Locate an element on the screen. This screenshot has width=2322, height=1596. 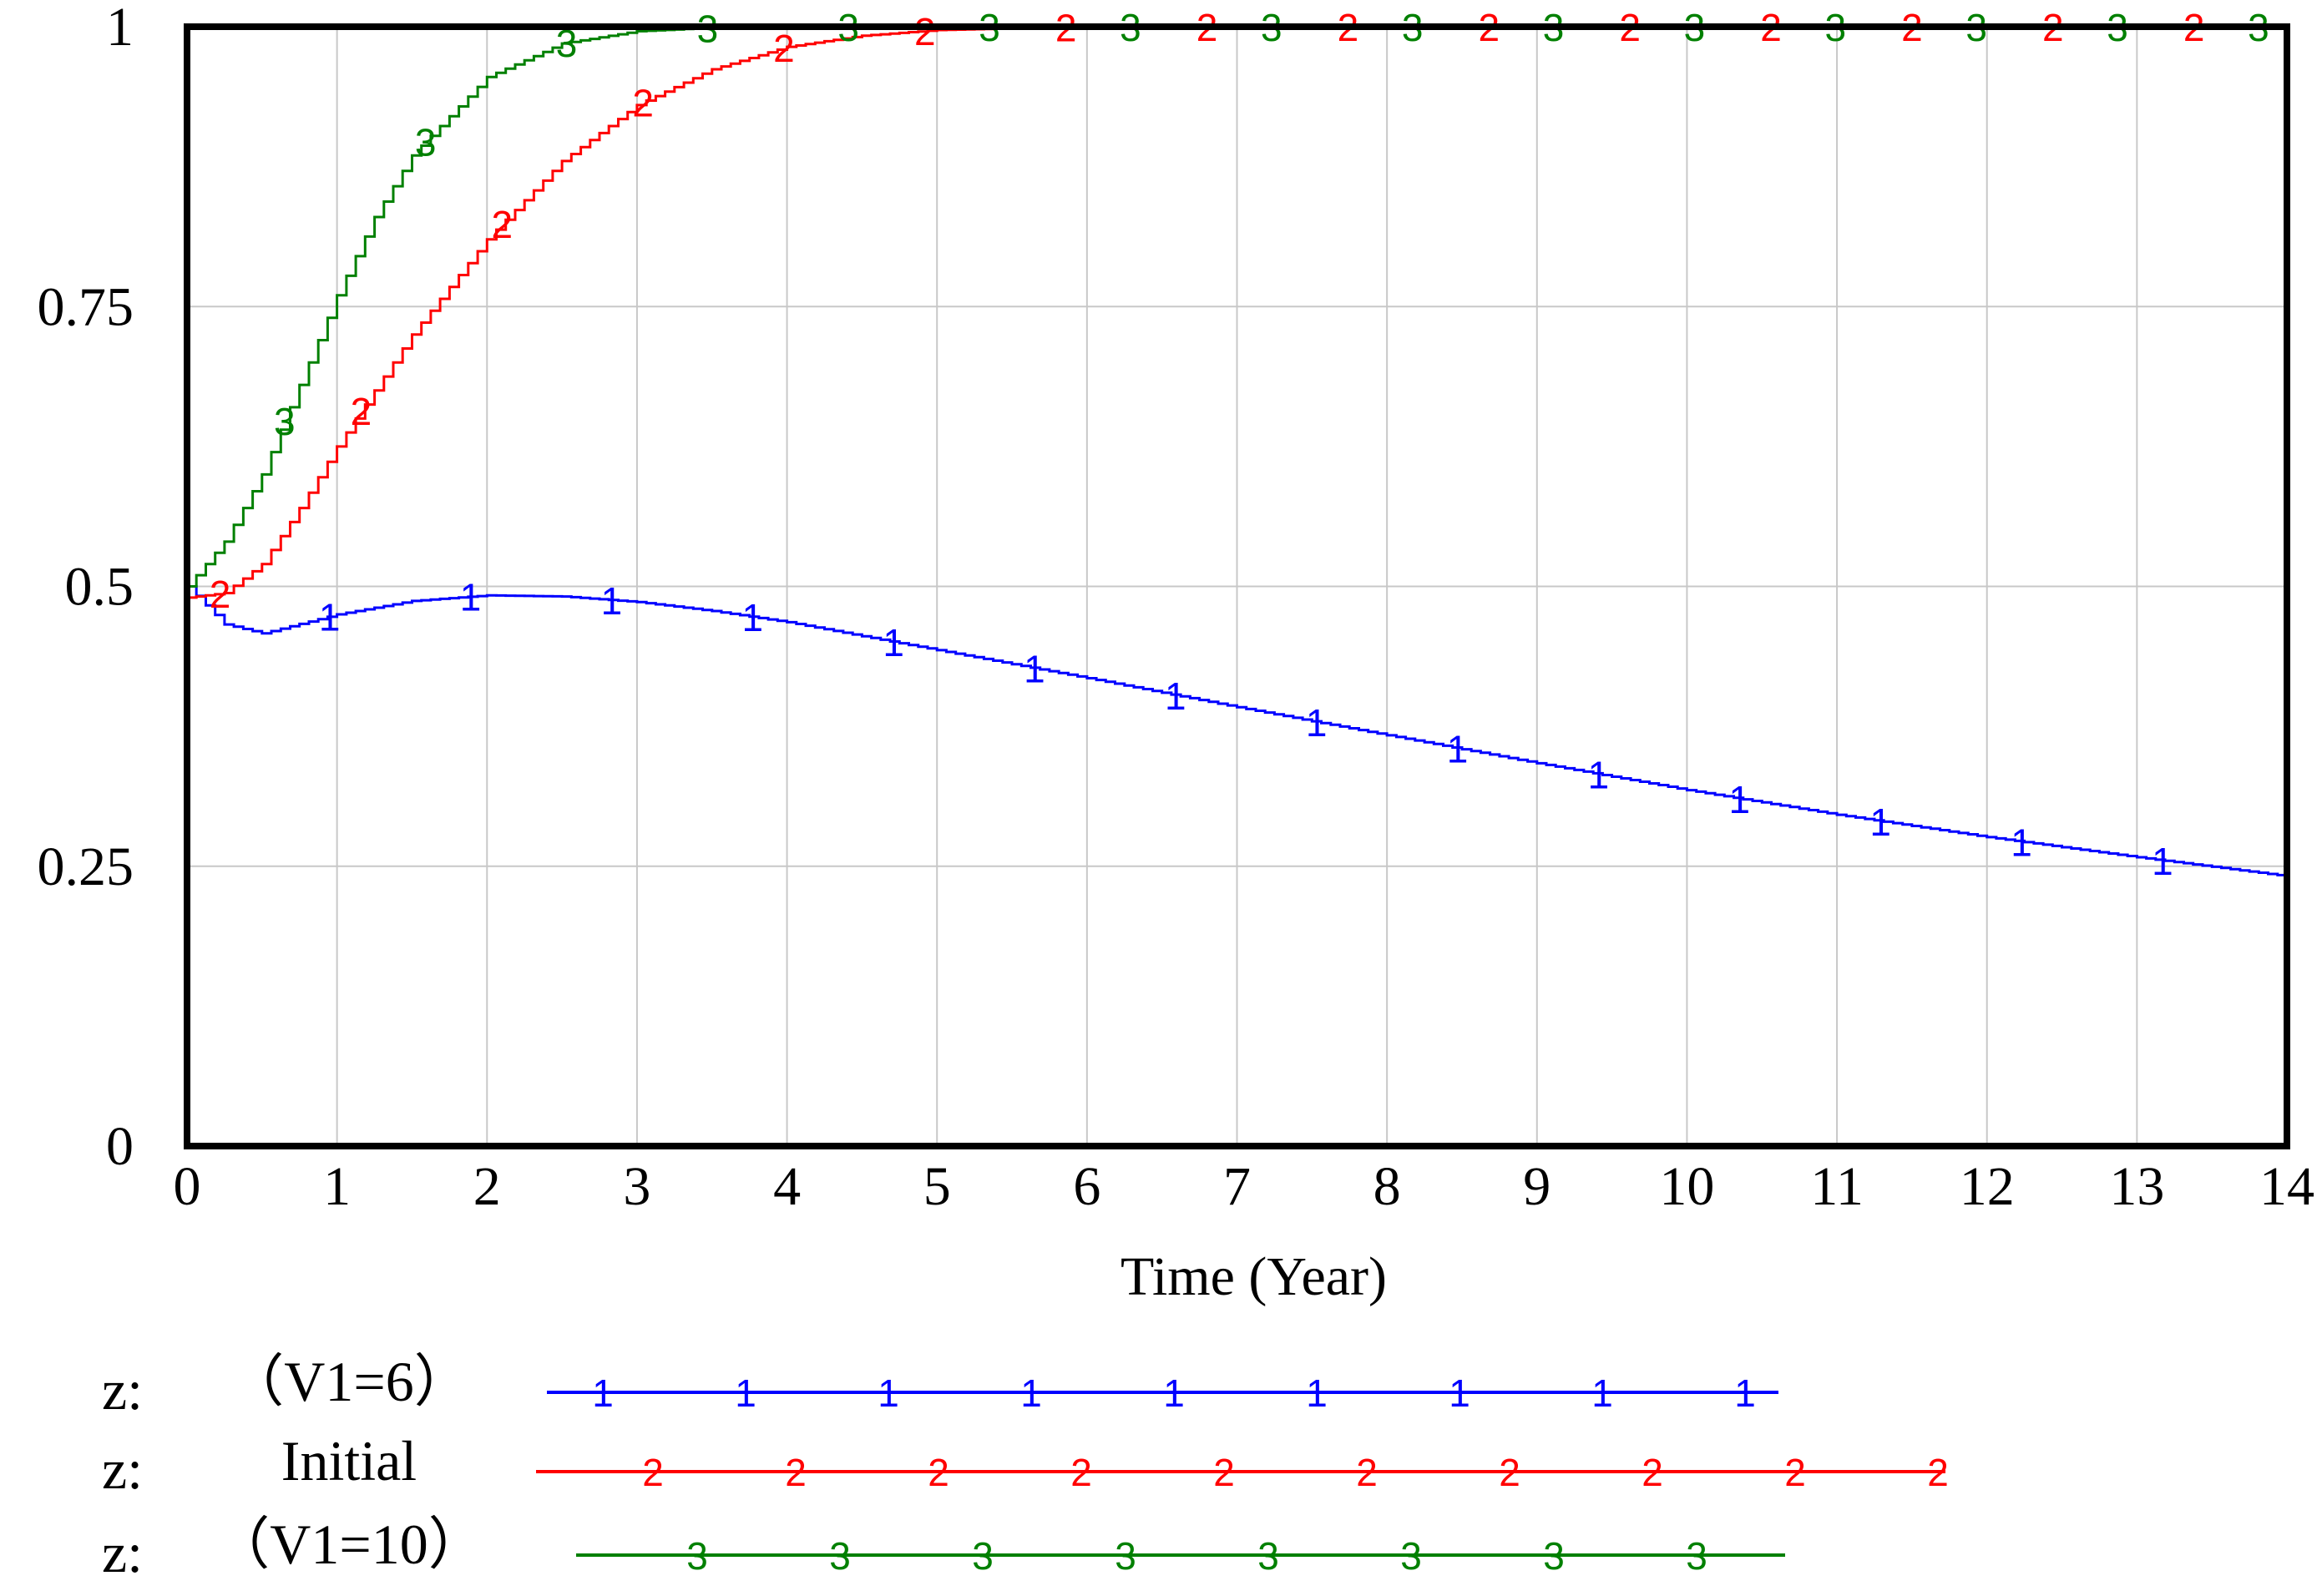
y-tick-label: 0.25 is located at coordinates (86, 866).